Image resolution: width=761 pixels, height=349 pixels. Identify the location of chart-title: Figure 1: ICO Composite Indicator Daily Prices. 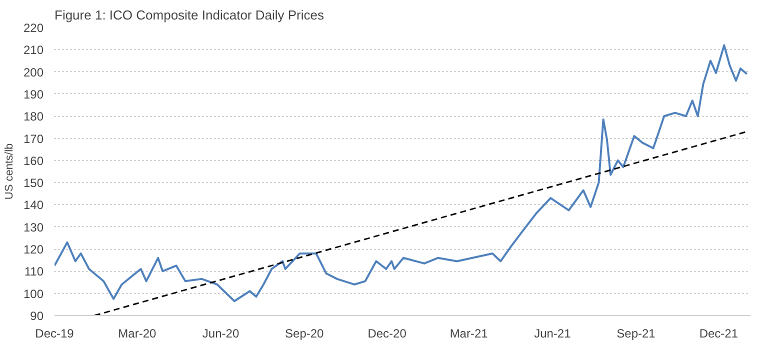
(189, 15).